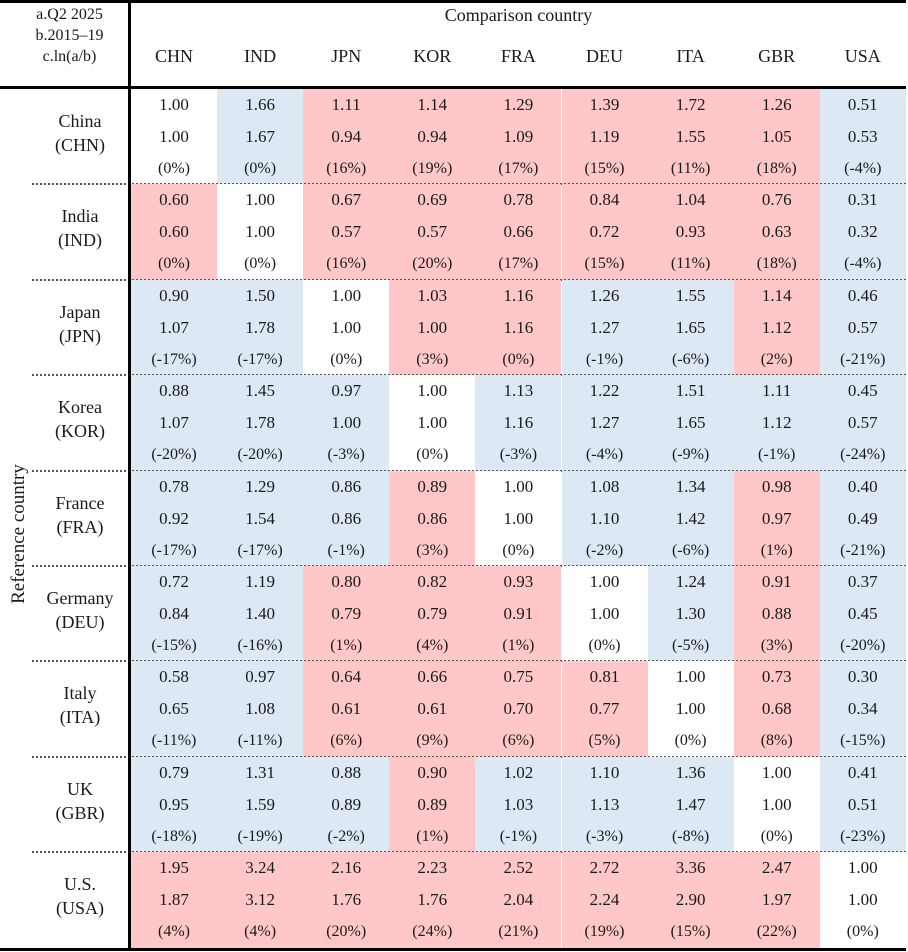  Describe the element at coordinates (862, 56) in the screenshot. I see `column-header-usa: USA` at that location.